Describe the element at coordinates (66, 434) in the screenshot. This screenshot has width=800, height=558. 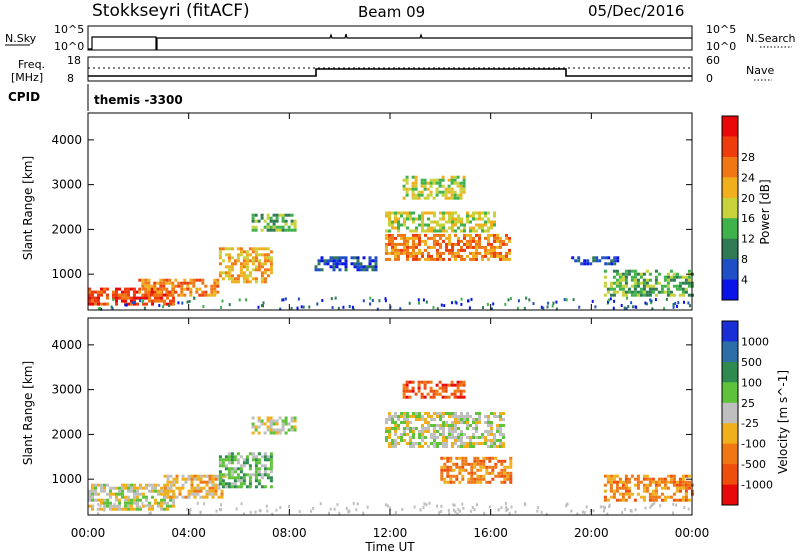
I see `y-tick-label: 2000` at that location.